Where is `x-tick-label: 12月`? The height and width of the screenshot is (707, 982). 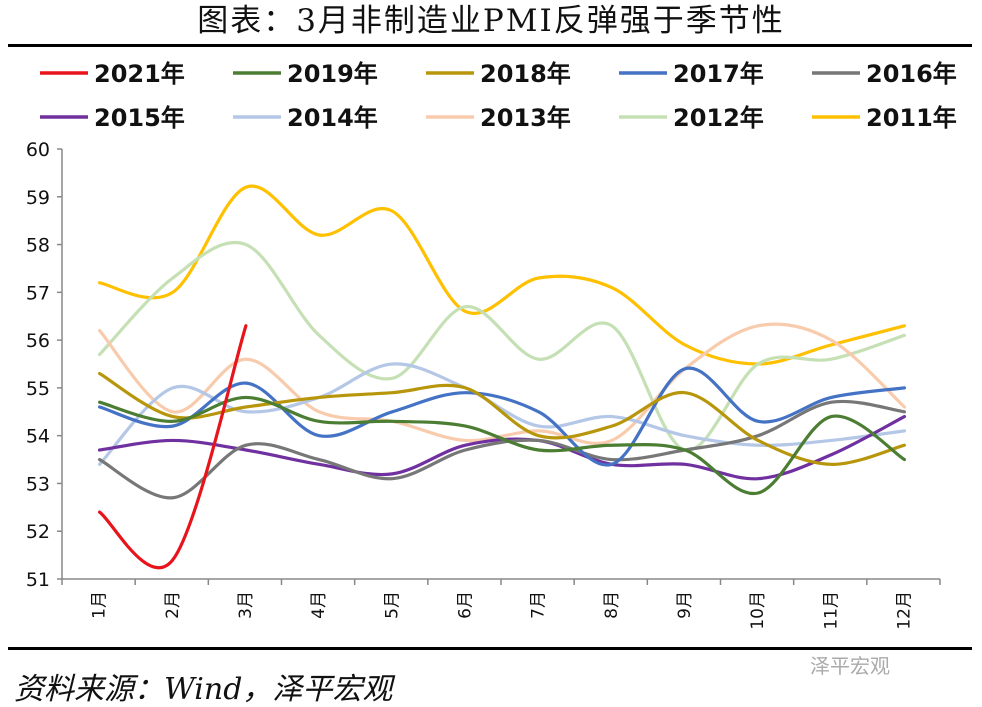 x-tick-label: 12月 is located at coordinates (904, 610).